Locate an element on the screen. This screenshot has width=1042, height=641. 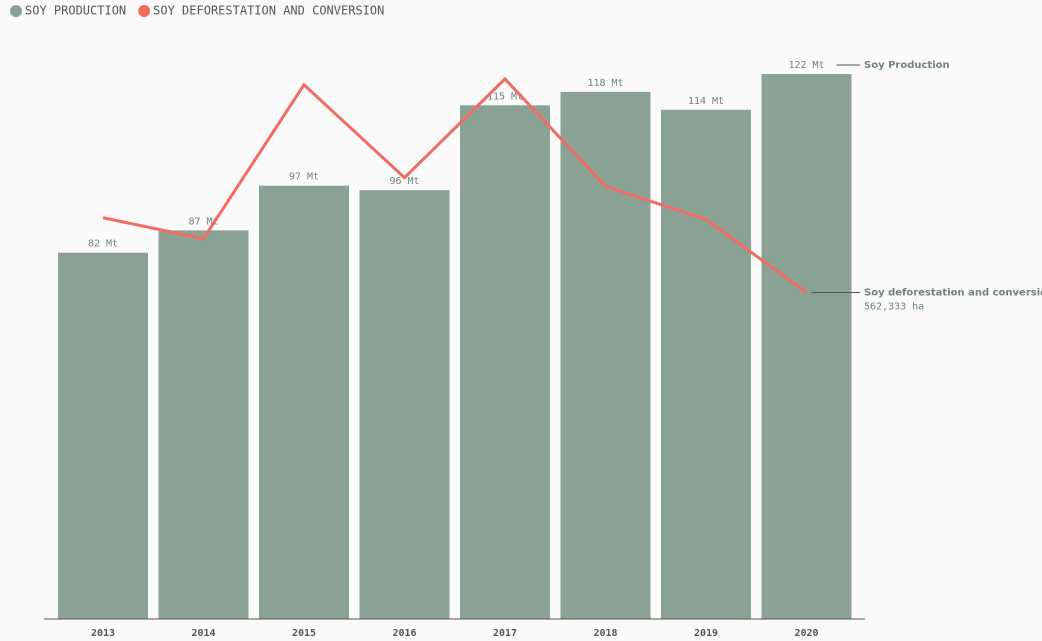
x-tick-label: 2014 is located at coordinates (203, 633).